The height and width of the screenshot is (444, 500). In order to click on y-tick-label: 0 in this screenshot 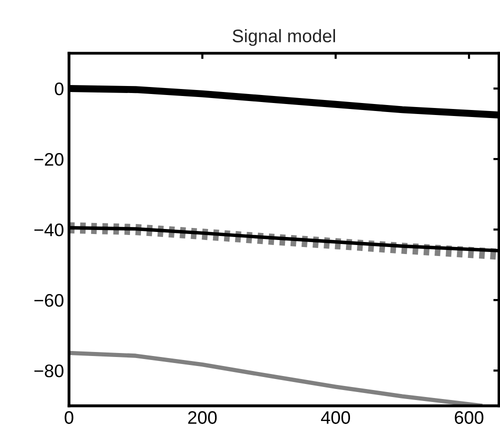, I will do `click(59, 89)`.